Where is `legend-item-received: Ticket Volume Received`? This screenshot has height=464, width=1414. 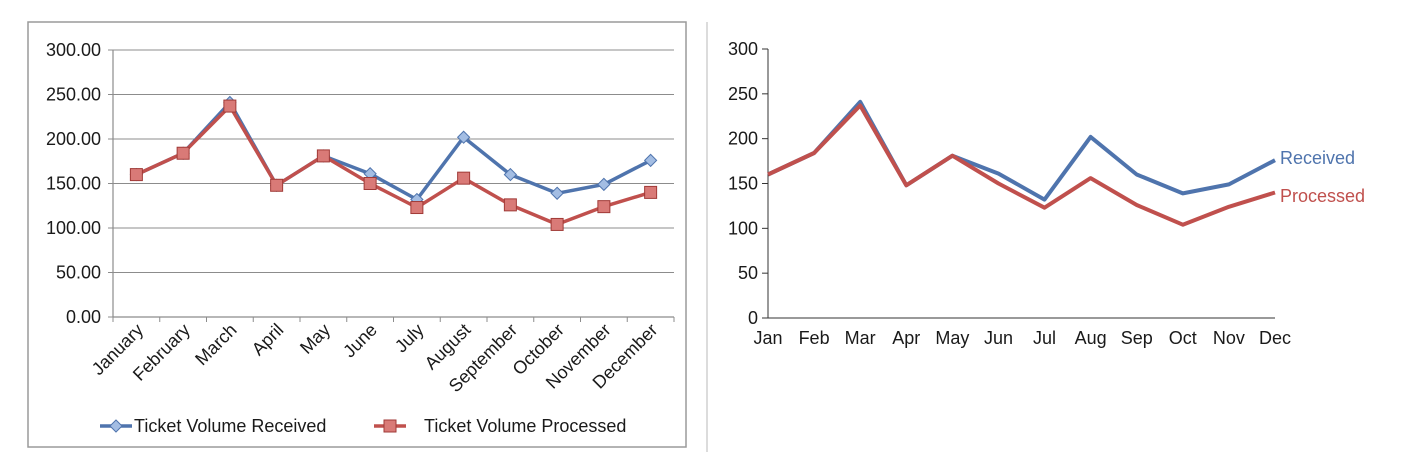 legend-item-received: Ticket Volume Received is located at coordinates (213, 426).